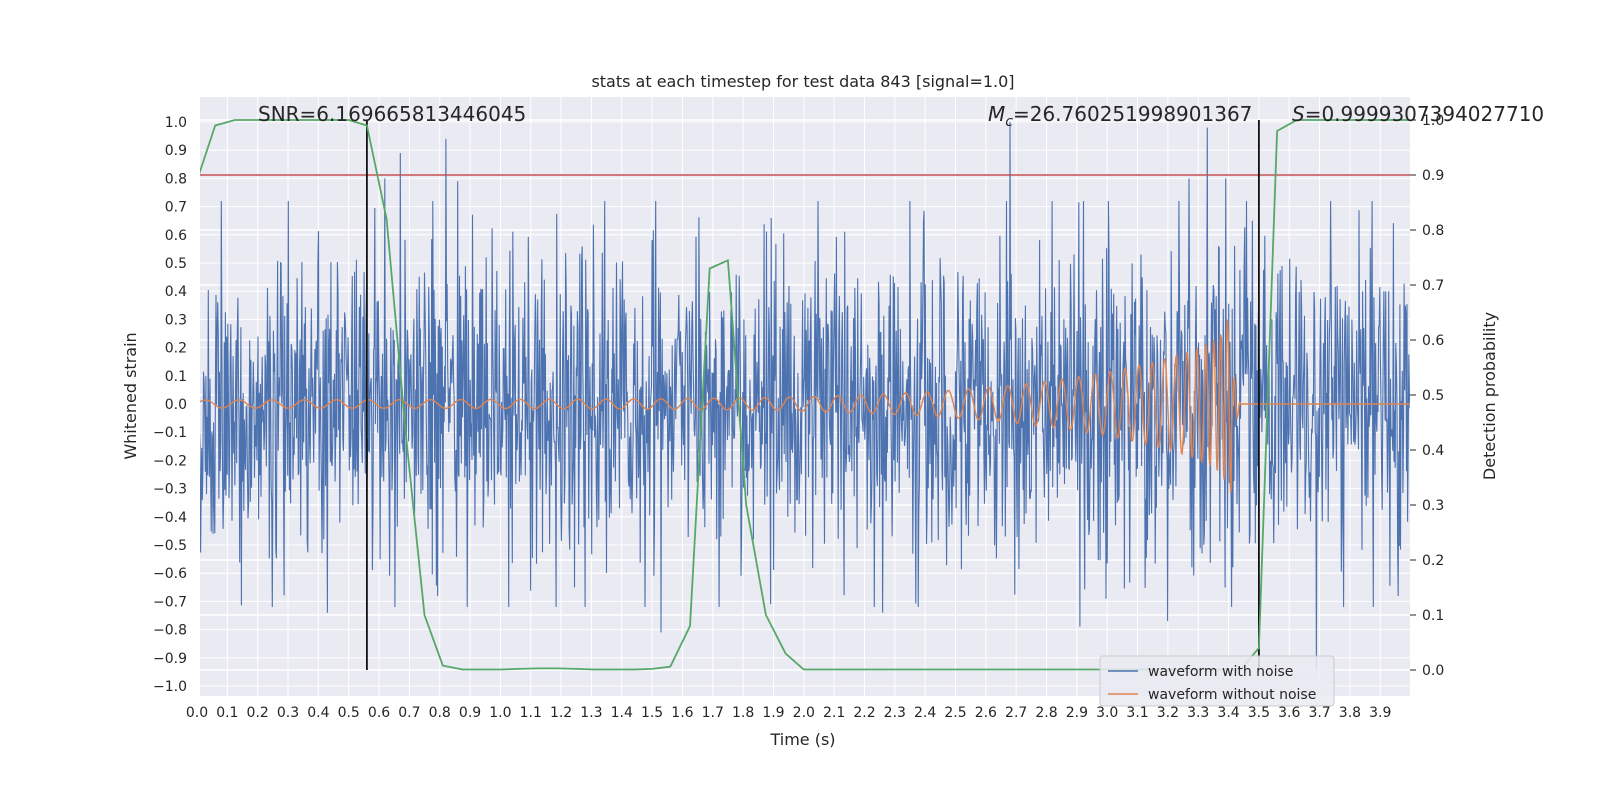 The height and width of the screenshot is (800, 1600). I want to click on right-tick-label-3: 0.7, so click(1433, 286).